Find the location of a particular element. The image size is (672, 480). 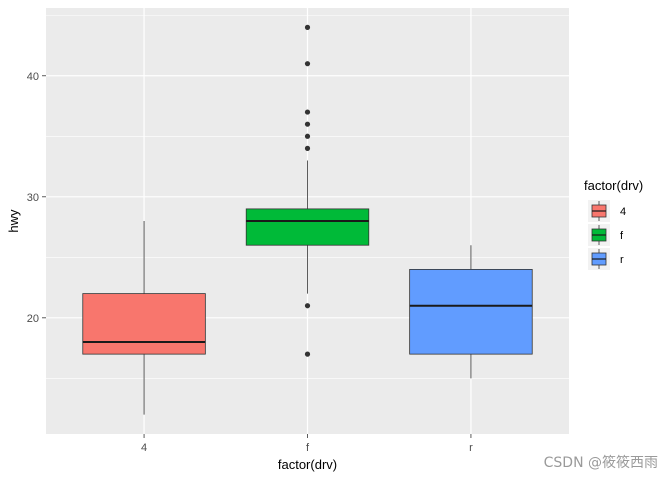

box-f is located at coordinates (307, 190).